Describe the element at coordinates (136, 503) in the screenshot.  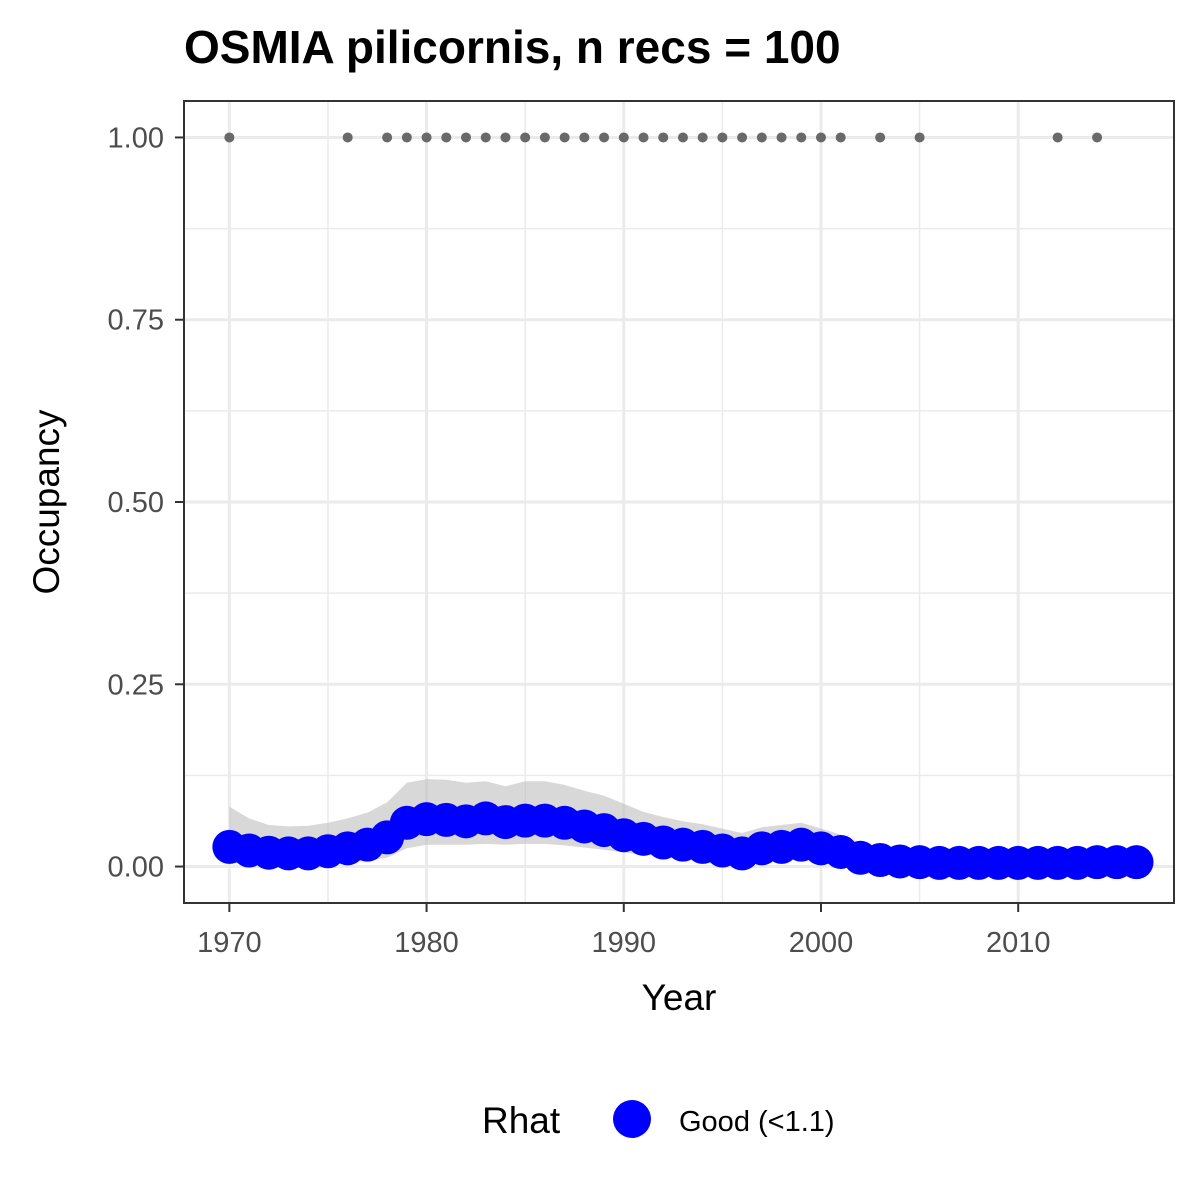
I see `y-tick-label: 0.50` at that location.